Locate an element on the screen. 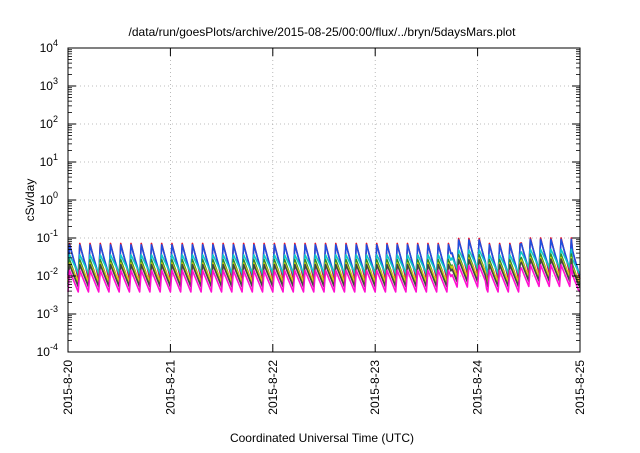  y-tick-label: 10² is located at coordinates (49, 122).